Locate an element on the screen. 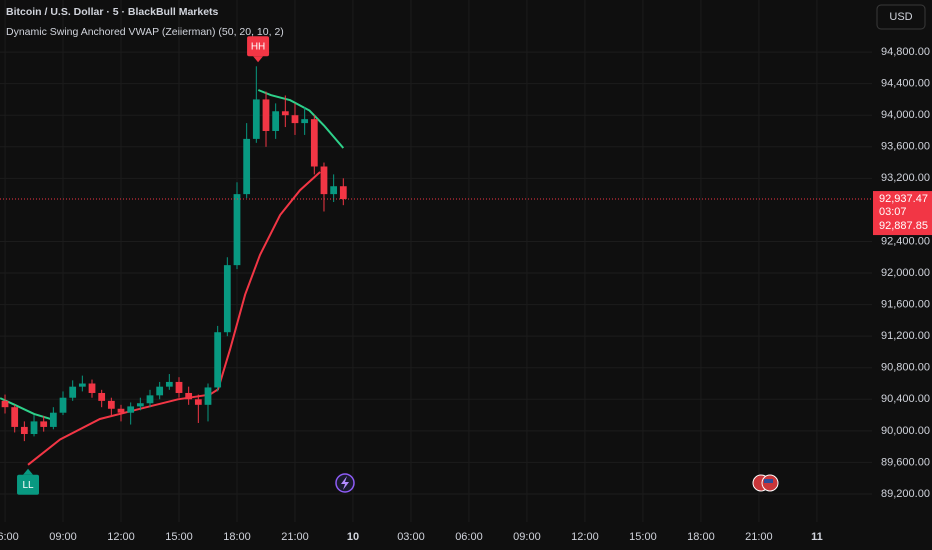 The width and height of the screenshot is (932, 550). y-tick-label: 92,400.00 is located at coordinates (905, 241).